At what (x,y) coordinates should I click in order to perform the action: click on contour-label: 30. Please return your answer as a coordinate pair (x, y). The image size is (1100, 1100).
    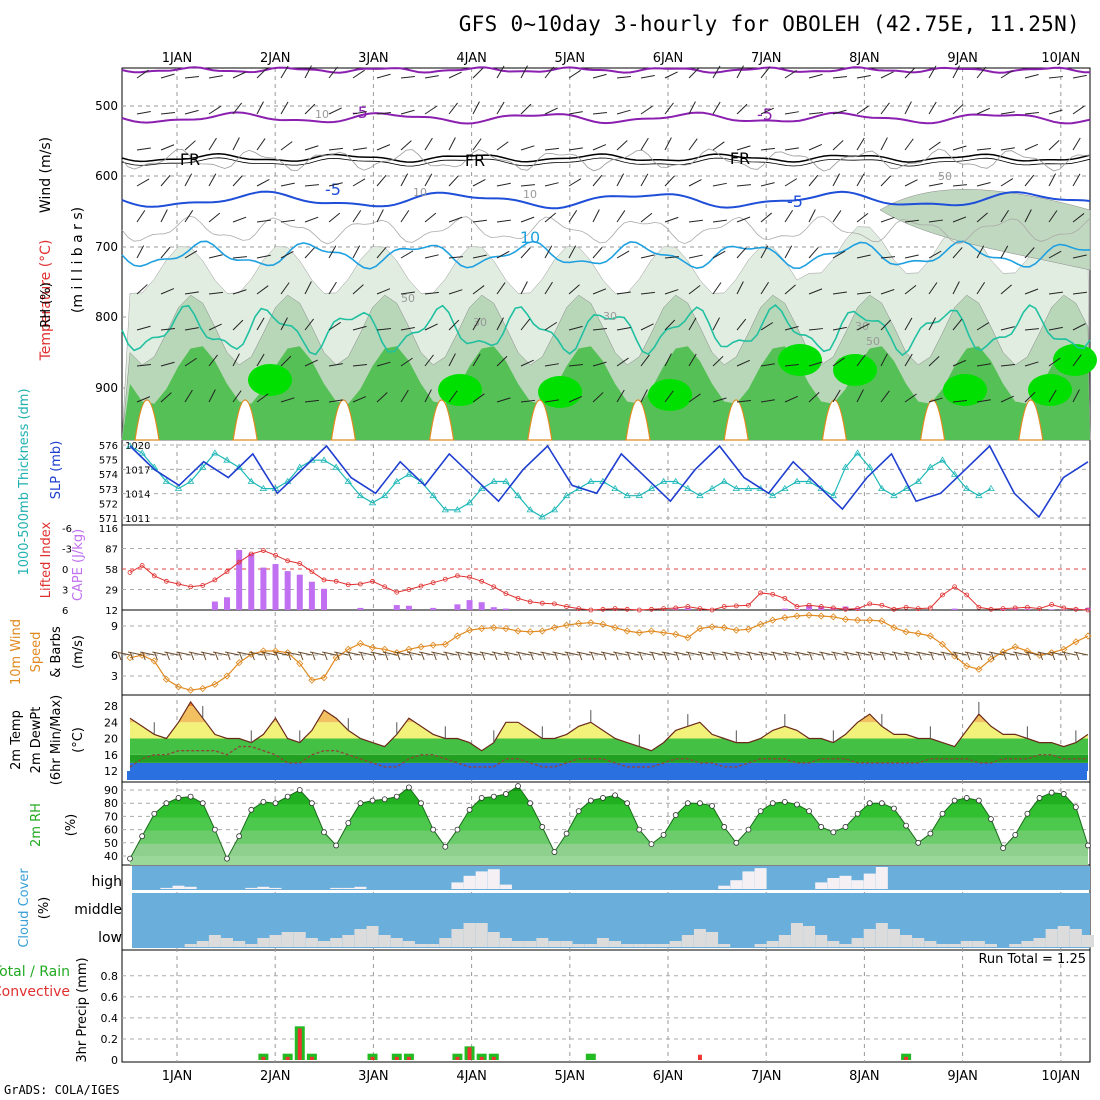
    Looking at the image, I should click on (610, 316).